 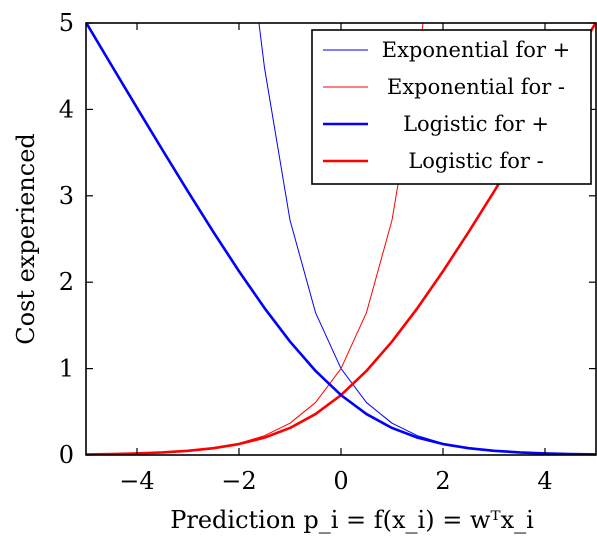 I want to click on x-axis-label: Prediction p_i = f(x_i) = wᵀx_i, so click(x=352, y=520).